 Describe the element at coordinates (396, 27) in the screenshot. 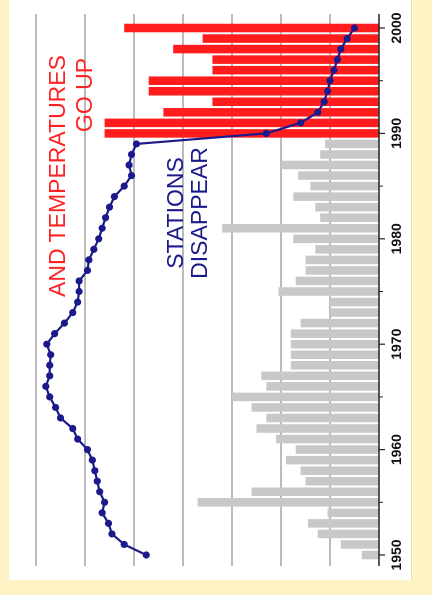

I see `tick-label: 2000` at that location.